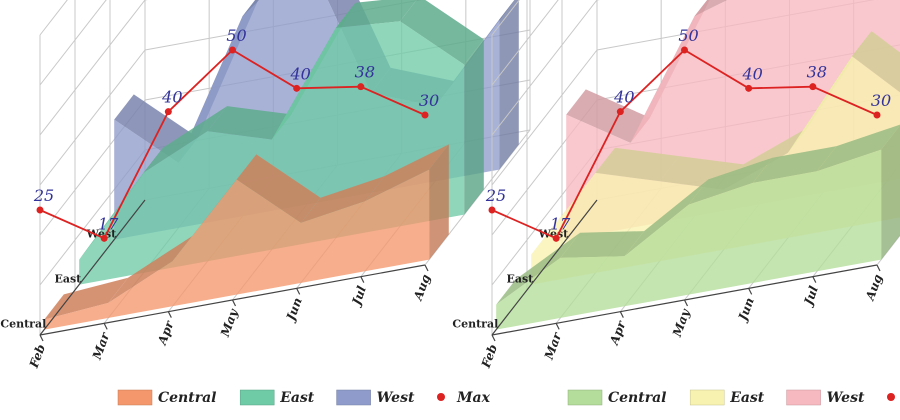  Describe the element at coordinates (509, 85) in the screenshot. I see `series-cap-west` at that location.